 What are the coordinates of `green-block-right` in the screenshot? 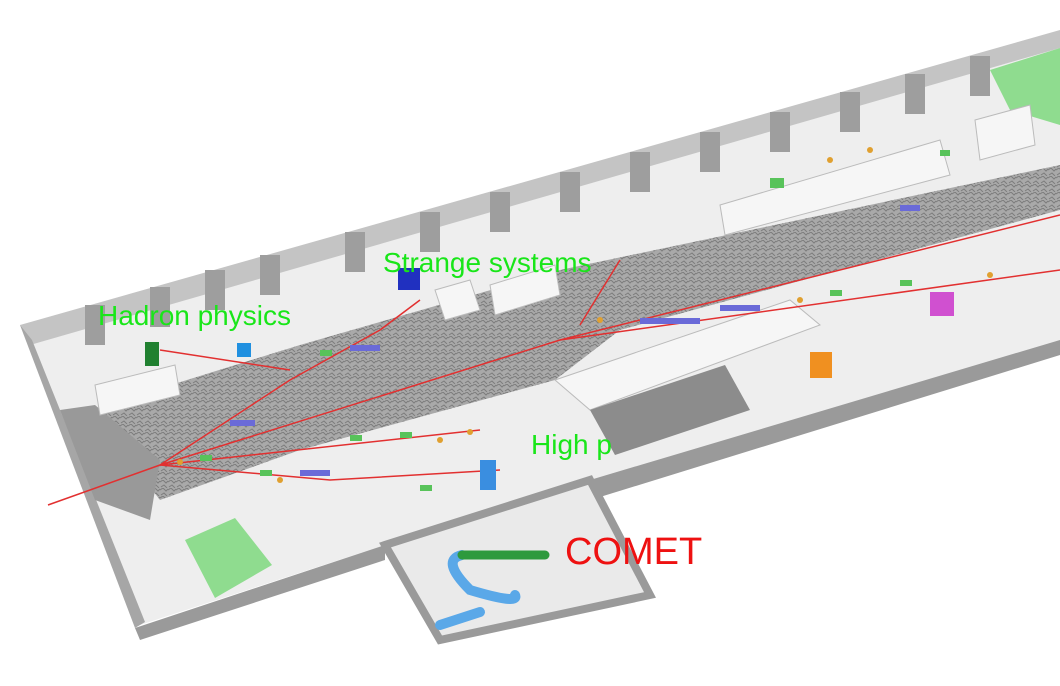 It's located at (1025, 86).